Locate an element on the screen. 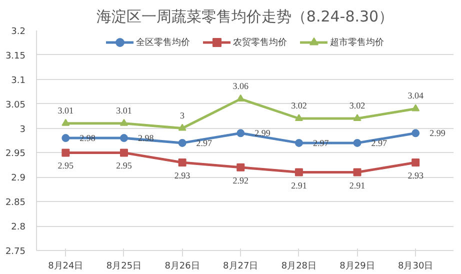 The image size is (461, 274). y-tick-label: 3 is located at coordinates (23, 129).